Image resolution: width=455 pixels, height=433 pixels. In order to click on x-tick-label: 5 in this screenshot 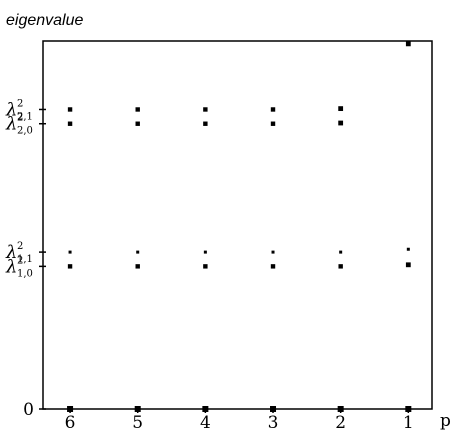, I will do `click(137, 423)`.